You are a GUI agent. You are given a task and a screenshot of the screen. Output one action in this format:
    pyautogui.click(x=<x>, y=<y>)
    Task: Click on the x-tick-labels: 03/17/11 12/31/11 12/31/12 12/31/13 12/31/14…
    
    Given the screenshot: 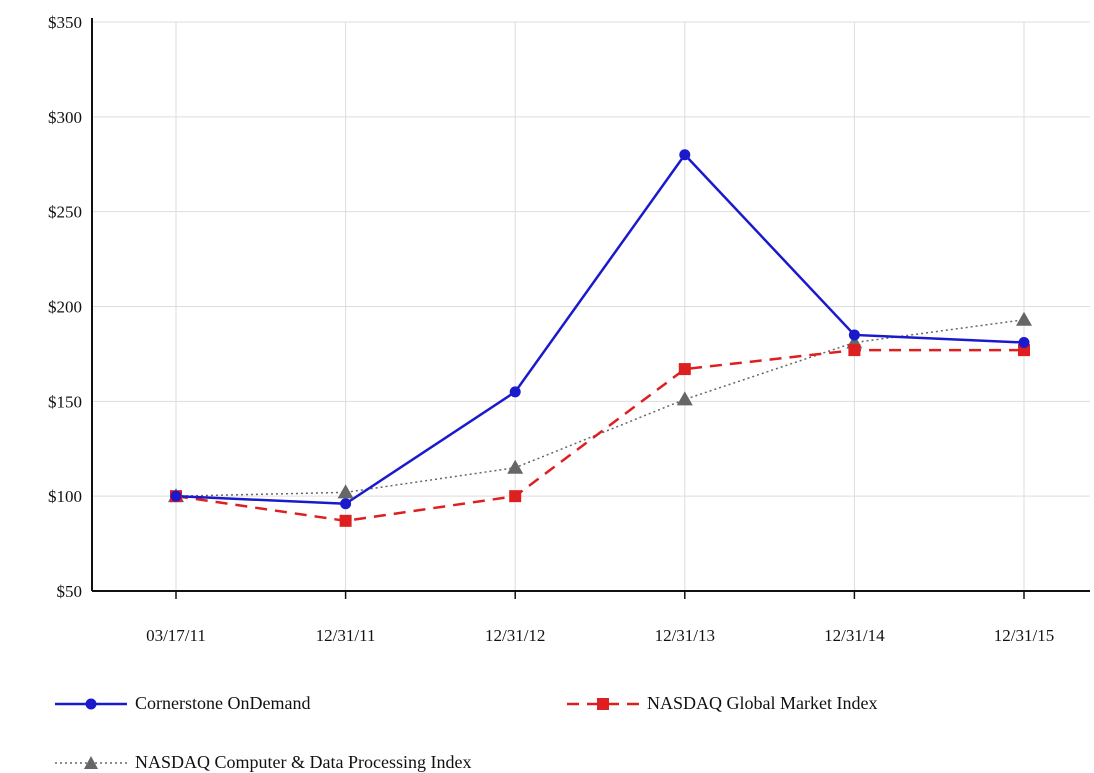 What is the action you would take?
    pyautogui.click(x=600, y=635)
    